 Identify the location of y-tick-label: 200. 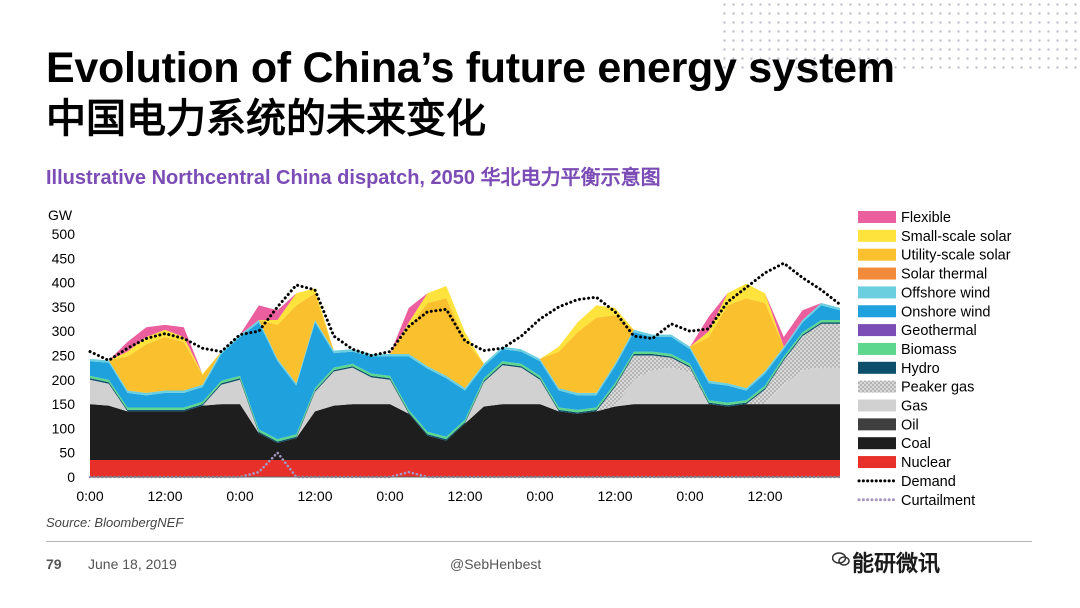
(64, 380).